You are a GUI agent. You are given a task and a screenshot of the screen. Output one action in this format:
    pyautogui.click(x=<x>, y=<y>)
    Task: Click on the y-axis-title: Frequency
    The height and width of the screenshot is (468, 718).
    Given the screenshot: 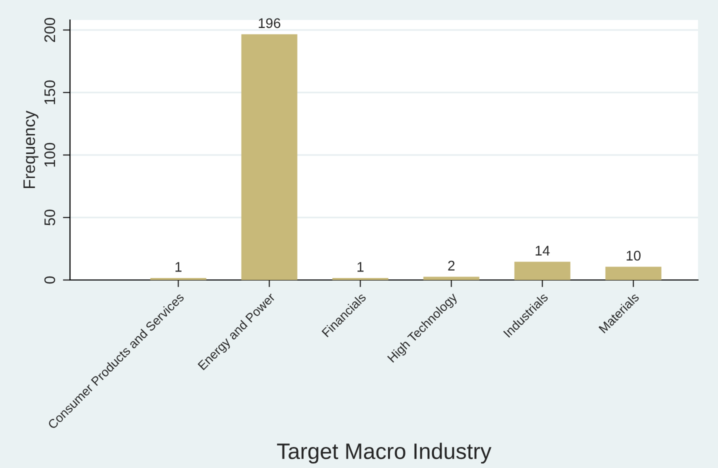 What is the action you would take?
    pyautogui.click(x=30, y=149)
    